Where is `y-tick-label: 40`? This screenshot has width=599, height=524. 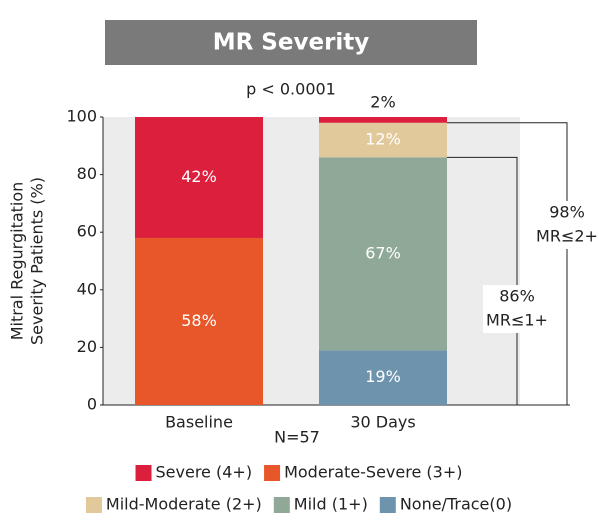 y-tick-label: 40 is located at coordinates (87, 288).